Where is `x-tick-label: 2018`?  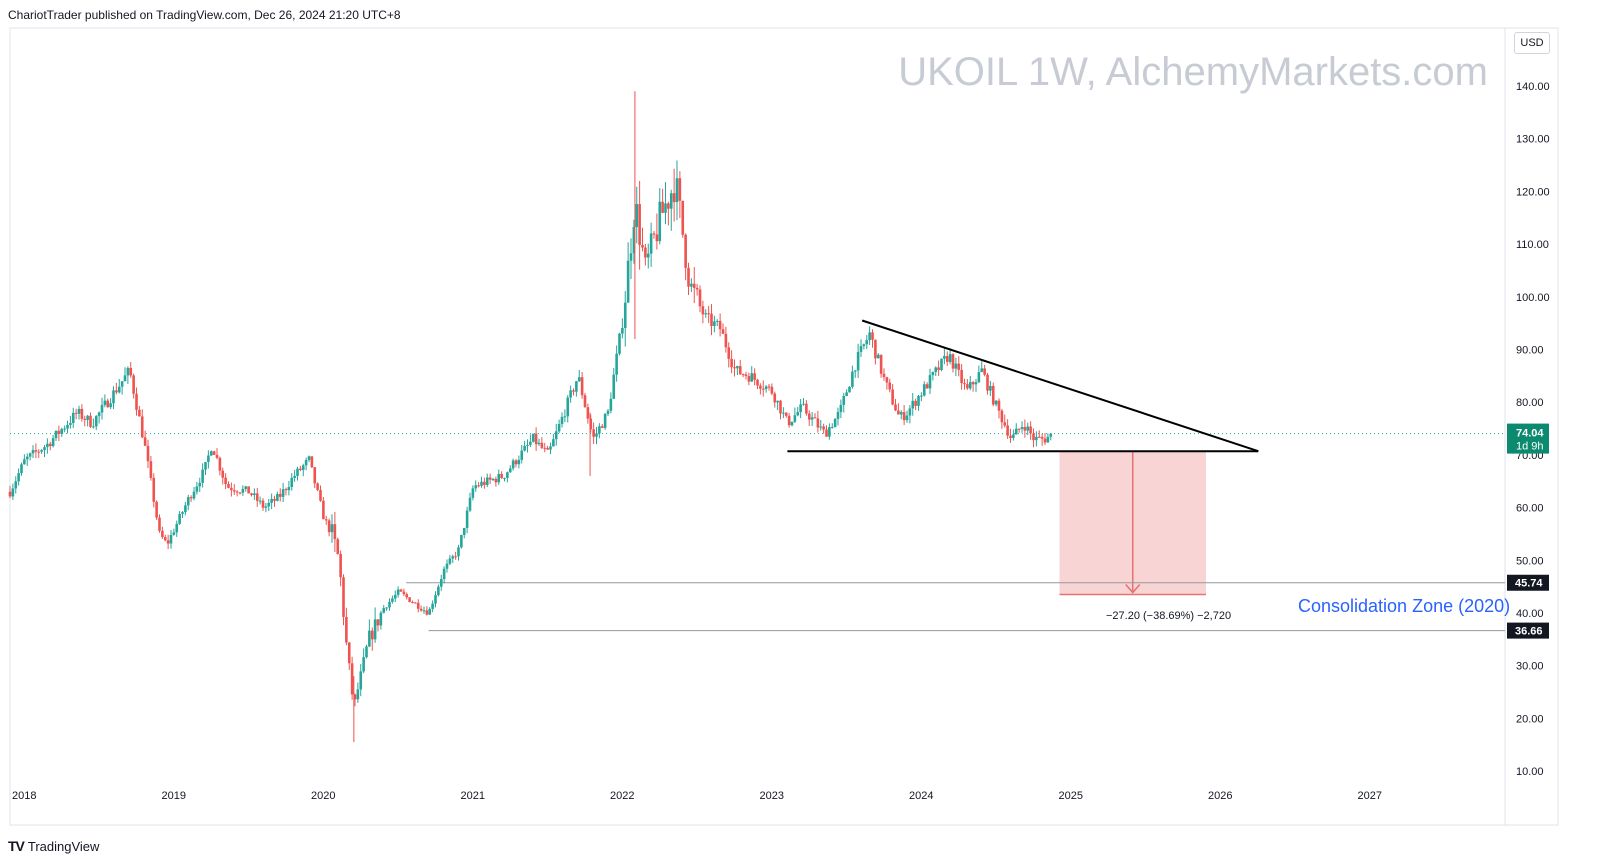 x-tick-label: 2018 is located at coordinates (24, 796).